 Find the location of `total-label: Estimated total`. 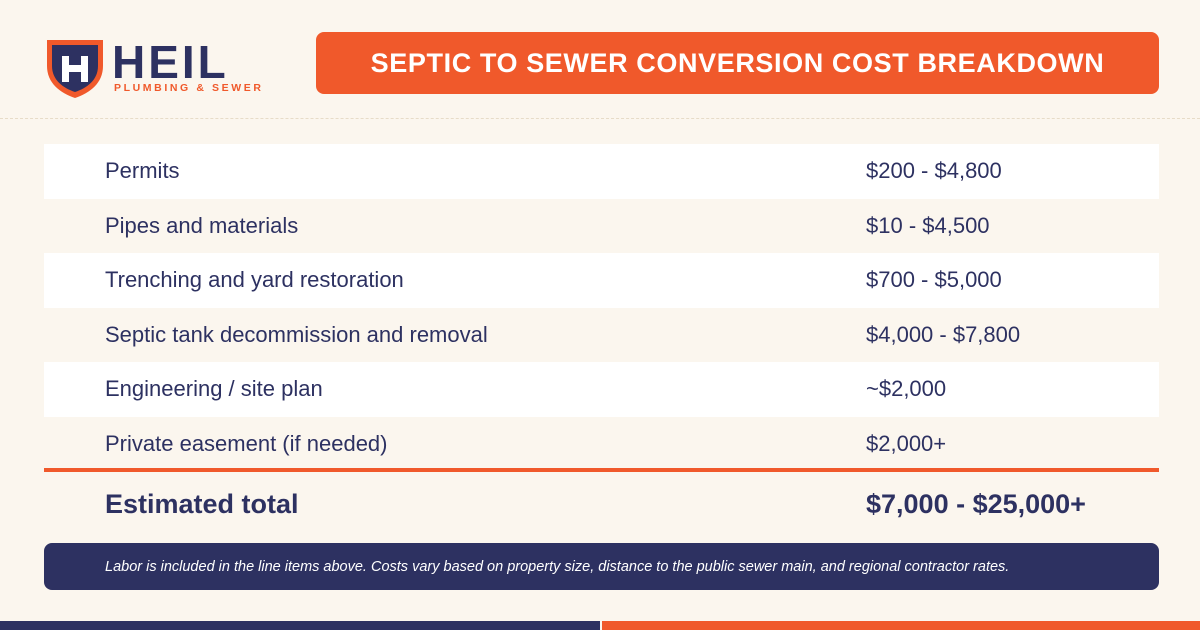

total-label: Estimated total is located at coordinates (202, 504).